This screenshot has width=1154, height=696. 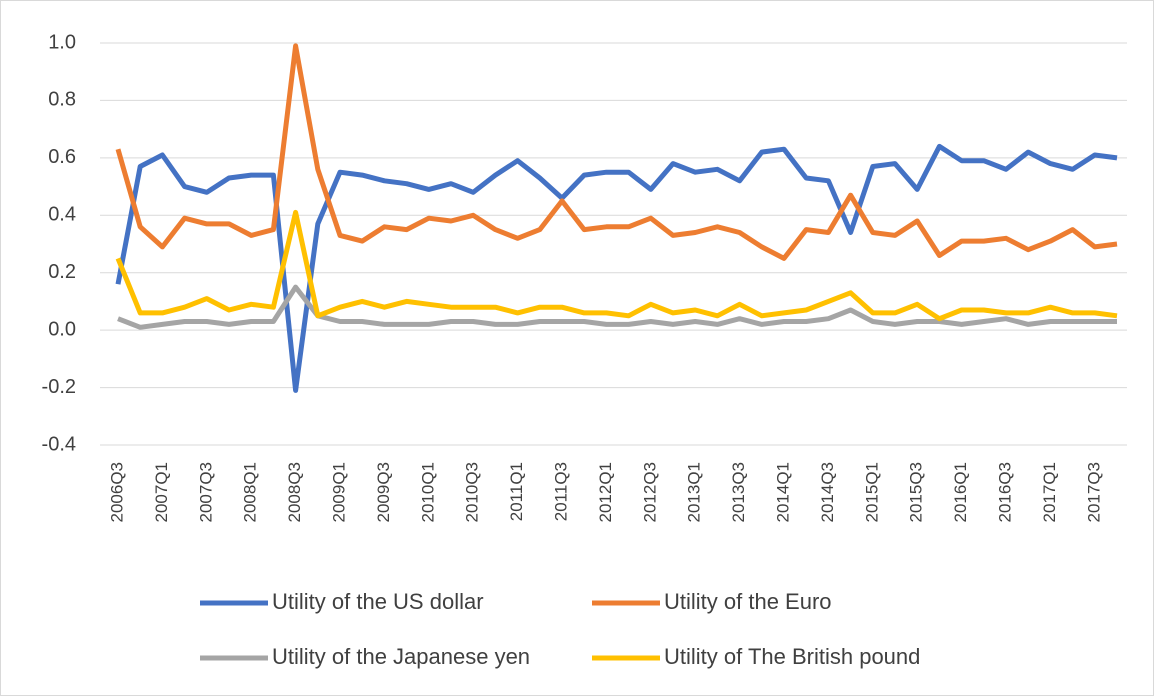 I want to click on x-tick-label: 2012Q3, so click(x=649, y=492).